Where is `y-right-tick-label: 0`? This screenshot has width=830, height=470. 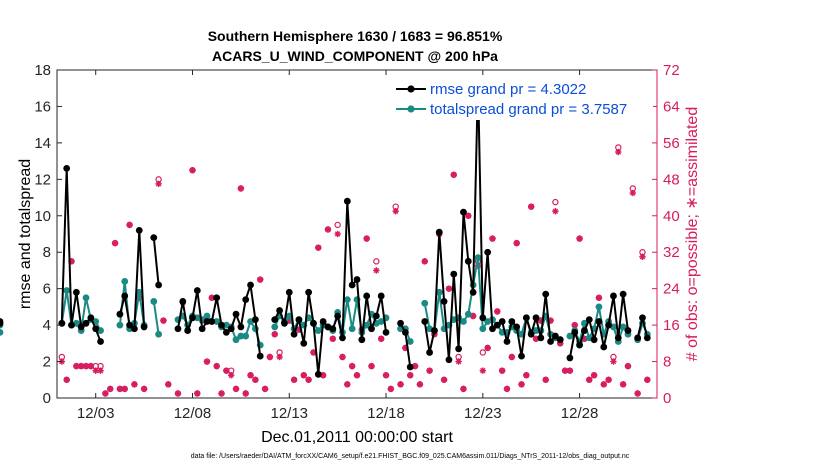
y-right-tick-label: 0 is located at coordinates (667, 398).